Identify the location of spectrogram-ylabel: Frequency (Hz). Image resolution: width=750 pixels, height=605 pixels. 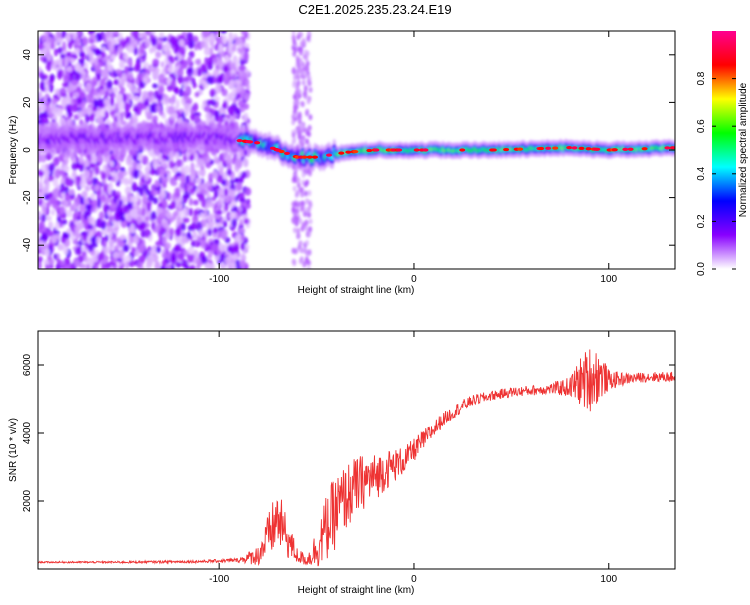
(13, 150).